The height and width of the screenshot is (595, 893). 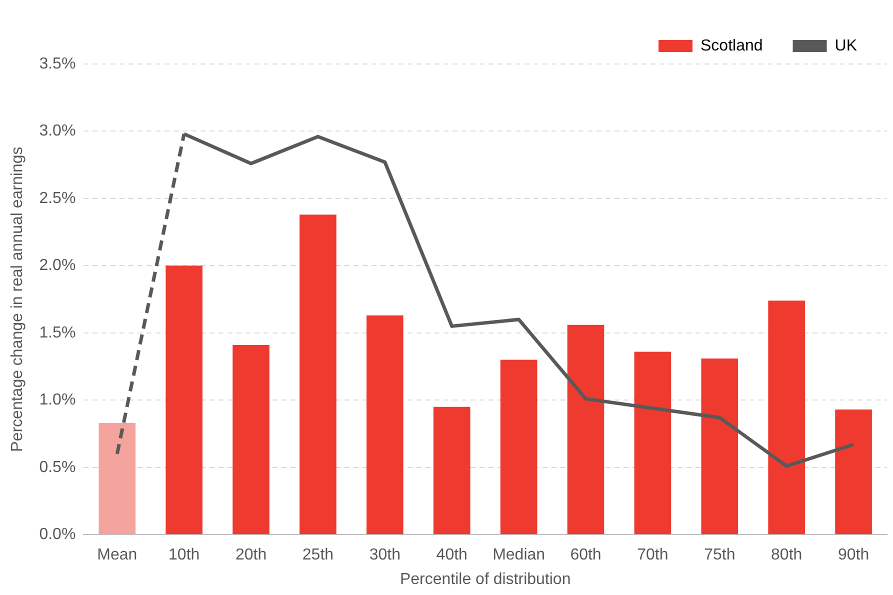 I want to click on x-tick-label: 60th, so click(x=586, y=555).